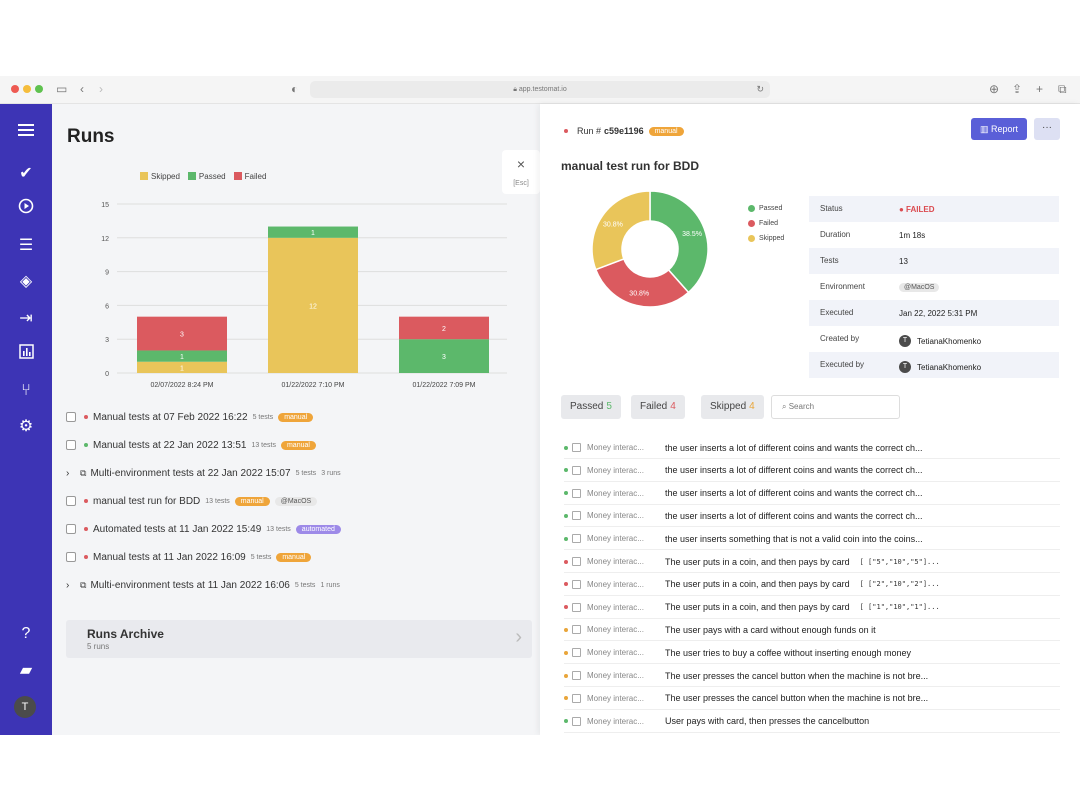  Describe the element at coordinates (658, 407) in the screenshot. I see `filter-failed: Failed 4` at that location.